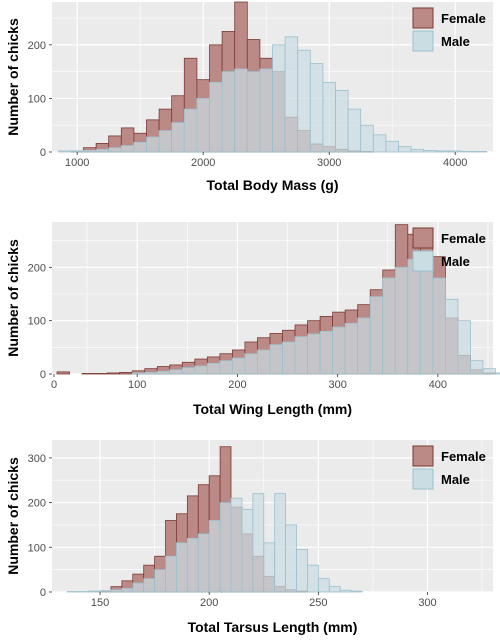 The image size is (500, 641). Describe the element at coordinates (273, 185) in the screenshot. I see `x-axis-title: Total Body Mass (g)` at that location.